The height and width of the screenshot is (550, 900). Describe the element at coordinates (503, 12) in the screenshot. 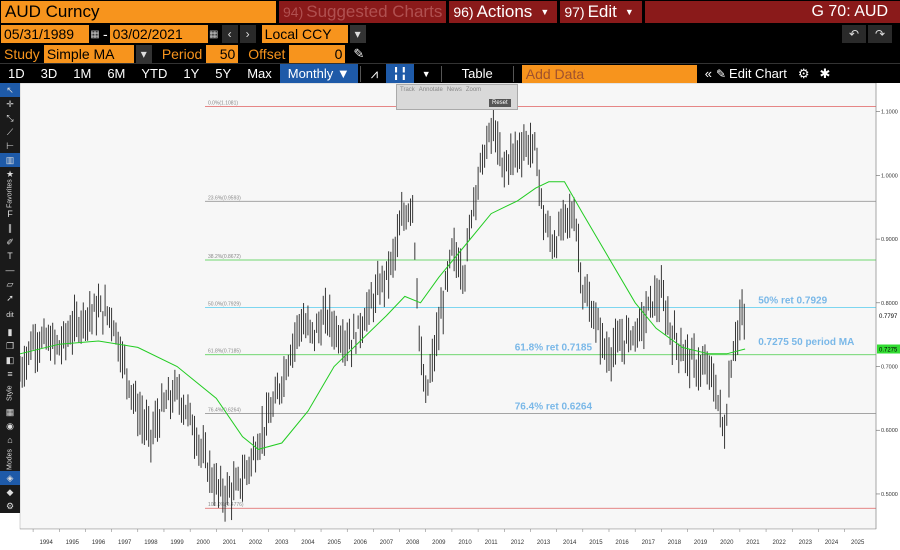

I see `actions-menu: 96) Actions ▼` at that location.